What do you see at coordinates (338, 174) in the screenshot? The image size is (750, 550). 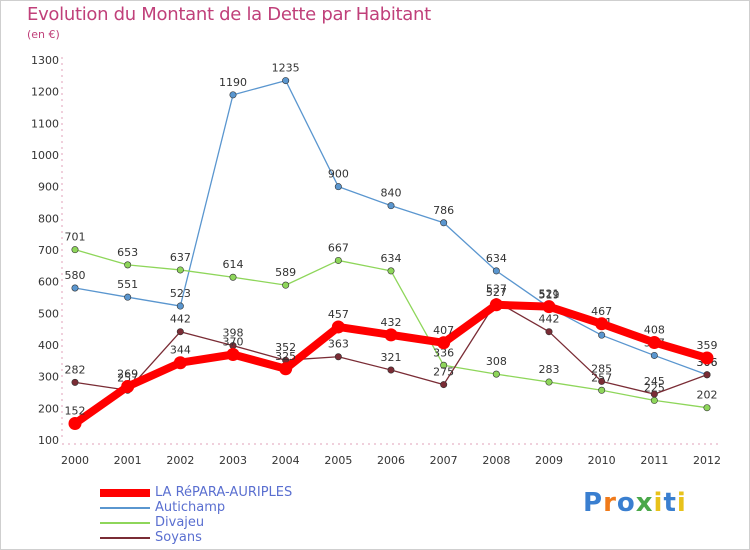 I see `data-label: 900` at bounding box center [338, 174].